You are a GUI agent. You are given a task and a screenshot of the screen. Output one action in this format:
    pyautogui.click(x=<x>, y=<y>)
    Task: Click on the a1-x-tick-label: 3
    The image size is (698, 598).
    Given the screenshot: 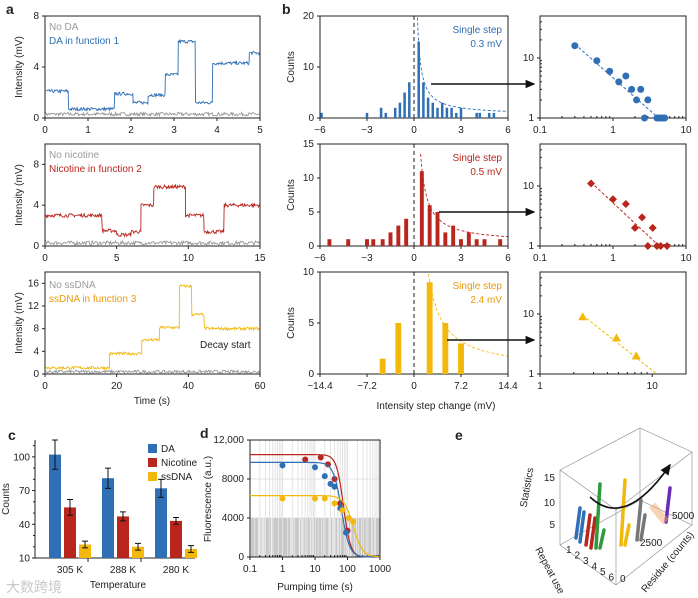 What is the action you would take?
    pyautogui.click(x=174, y=130)
    